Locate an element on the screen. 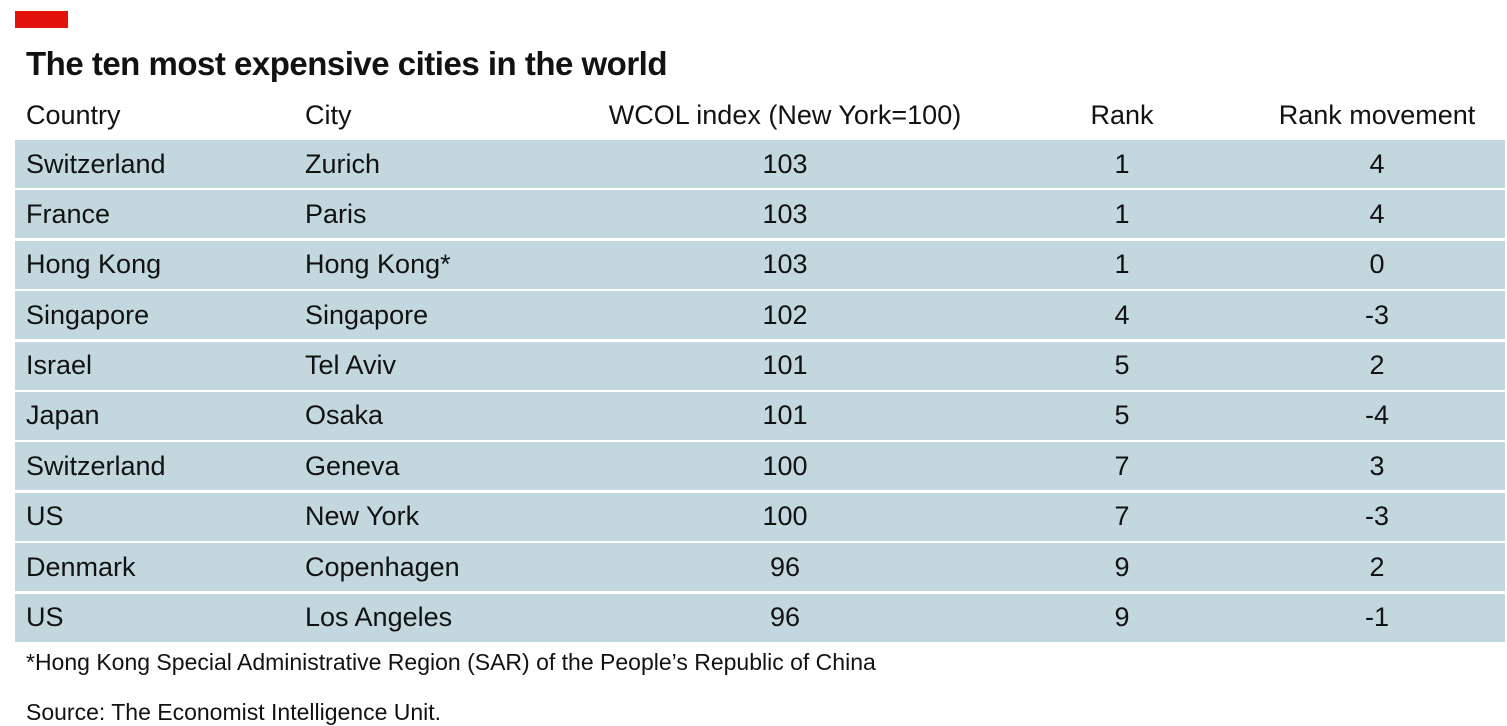  cell-city-value: Hong Kong* is located at coordinates (378, 264).